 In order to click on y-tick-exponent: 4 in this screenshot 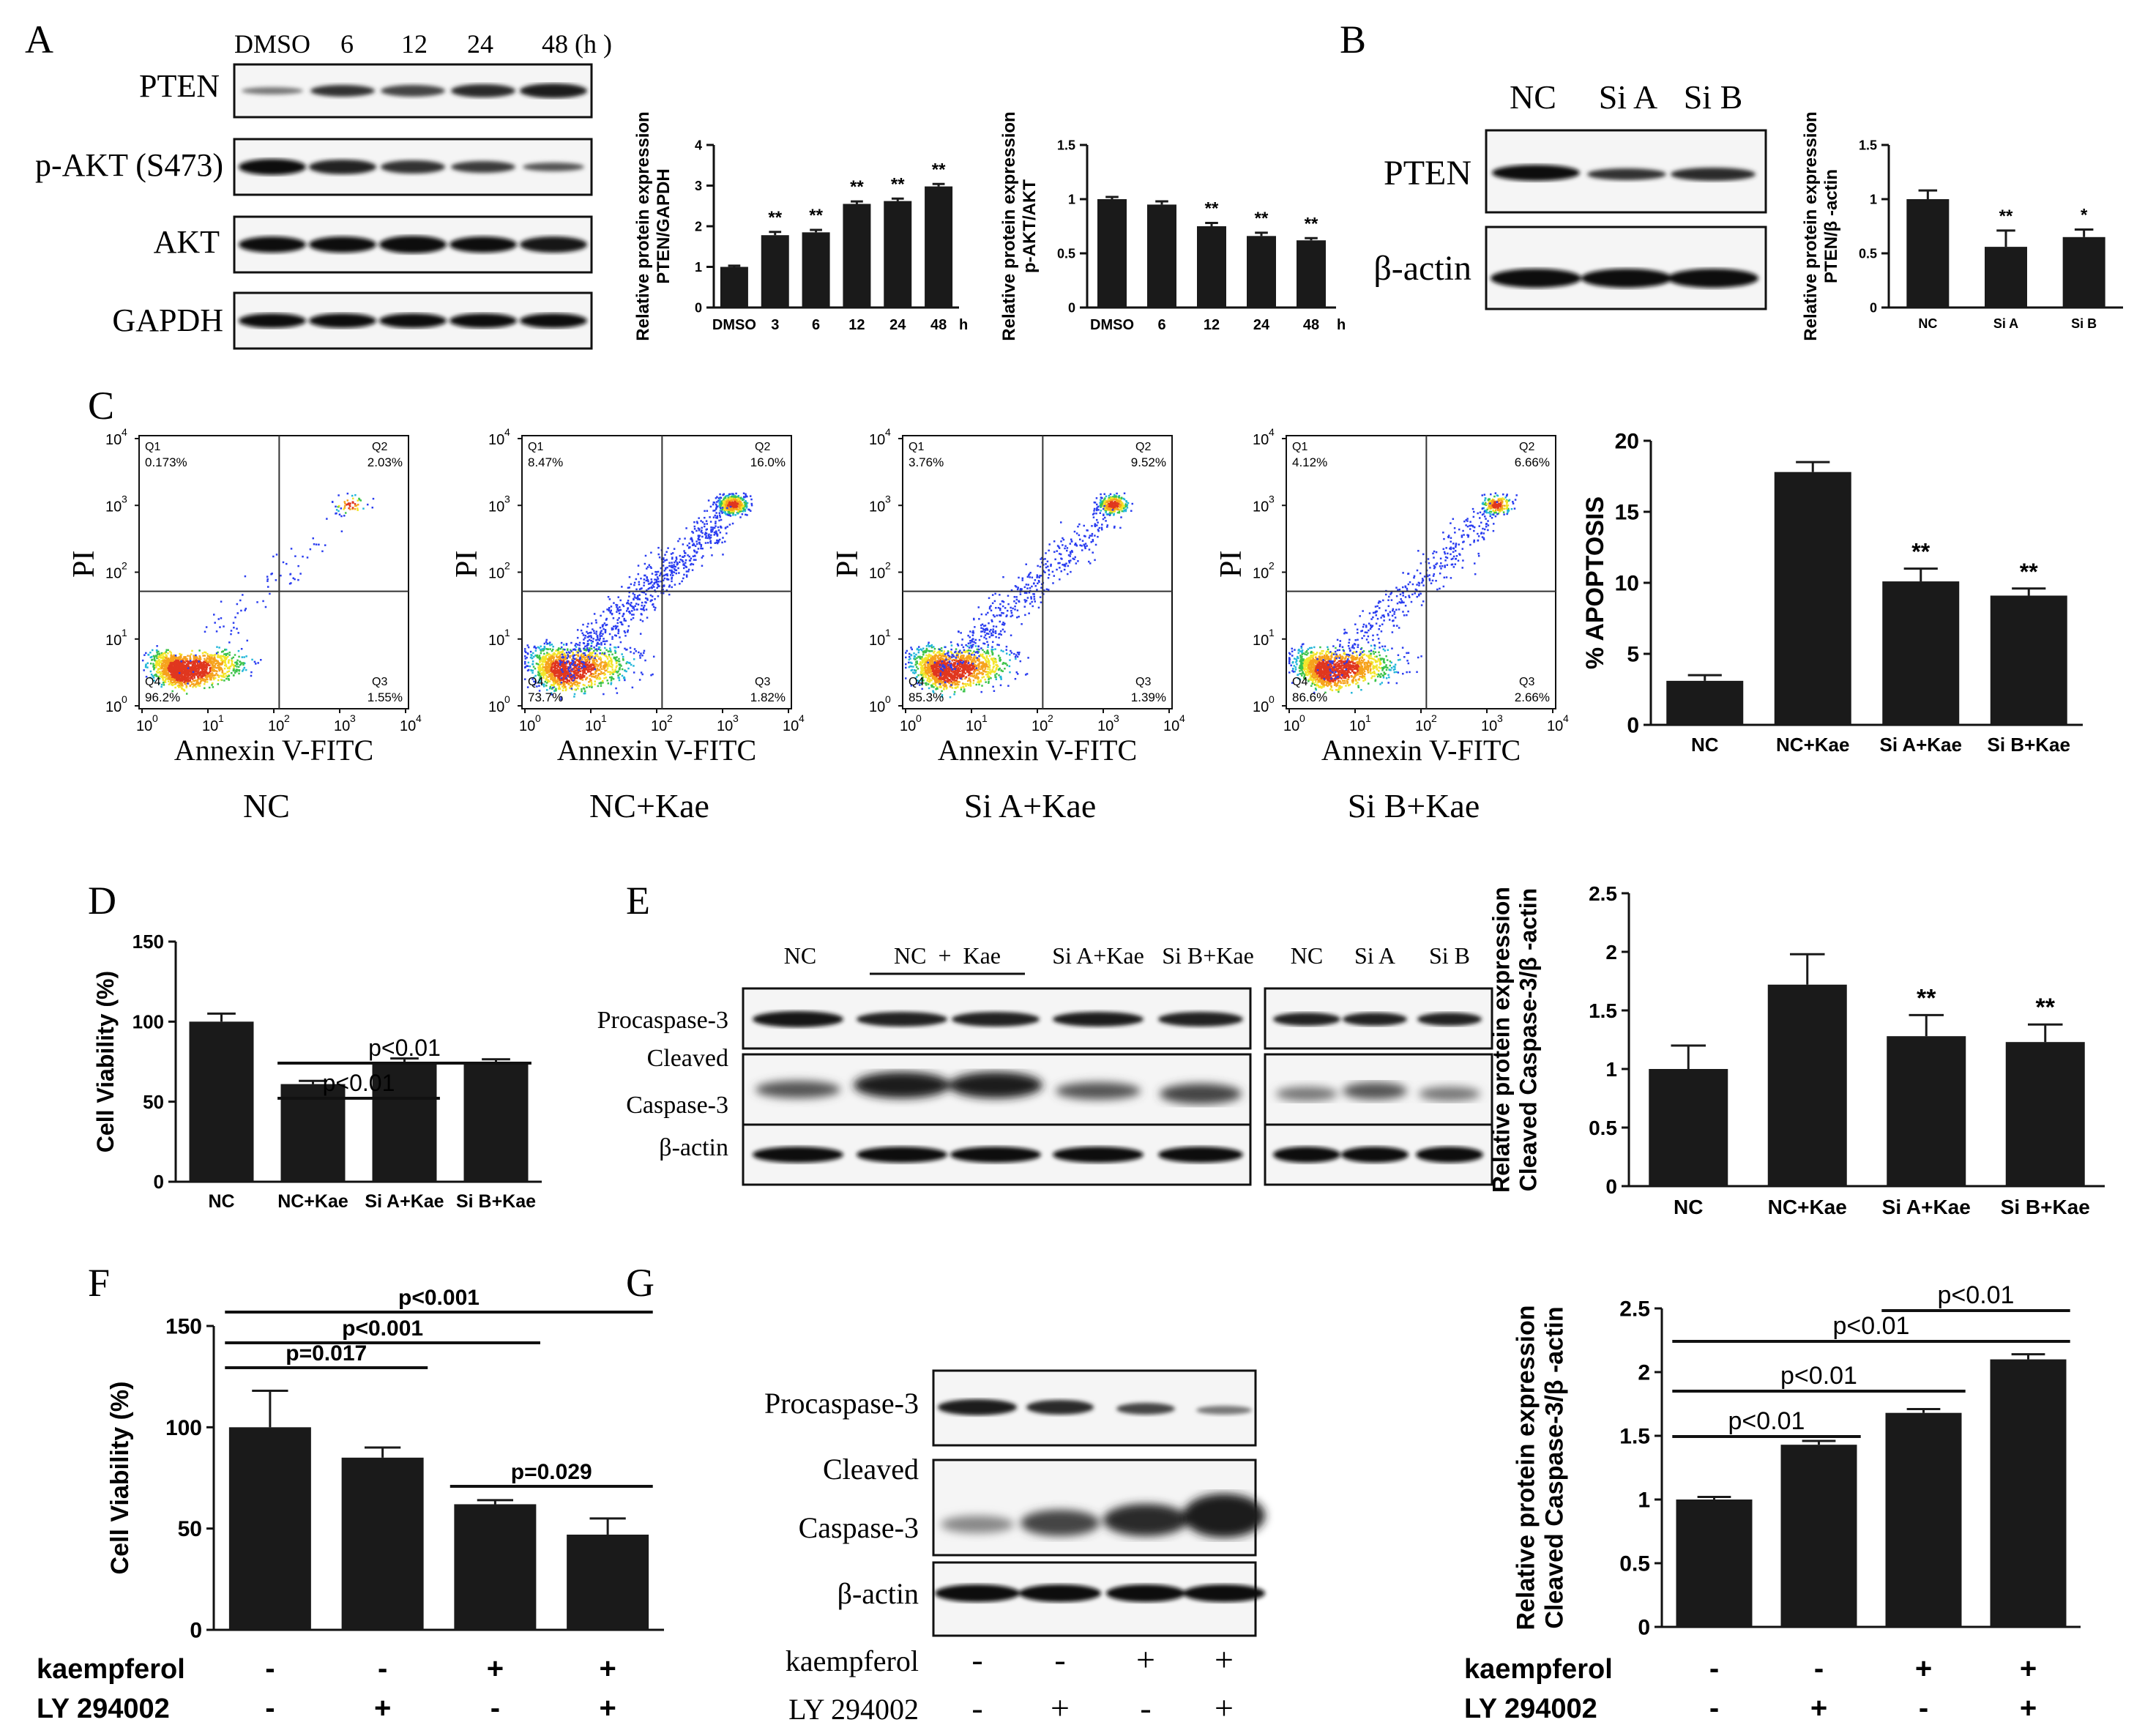, I will do `click(124, 432)`.